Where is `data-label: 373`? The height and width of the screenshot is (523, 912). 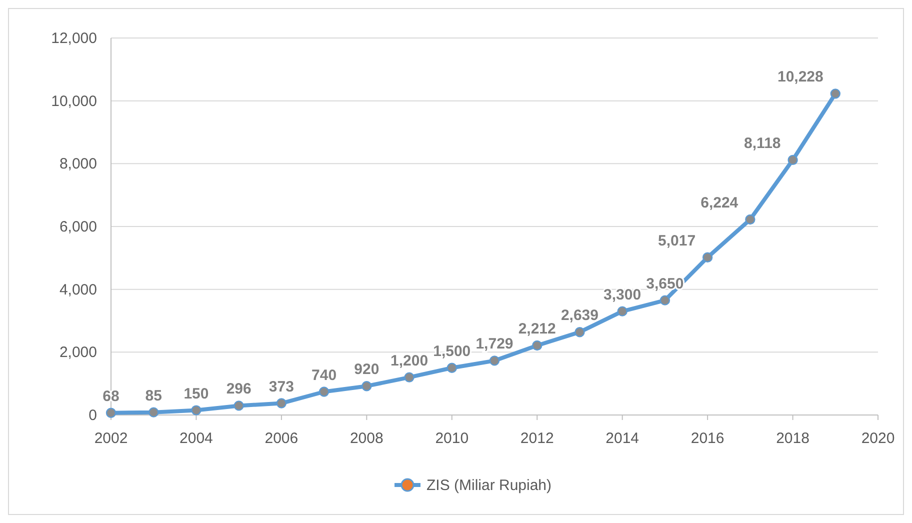
data-label: 373 is located at coordinates (281, 387).